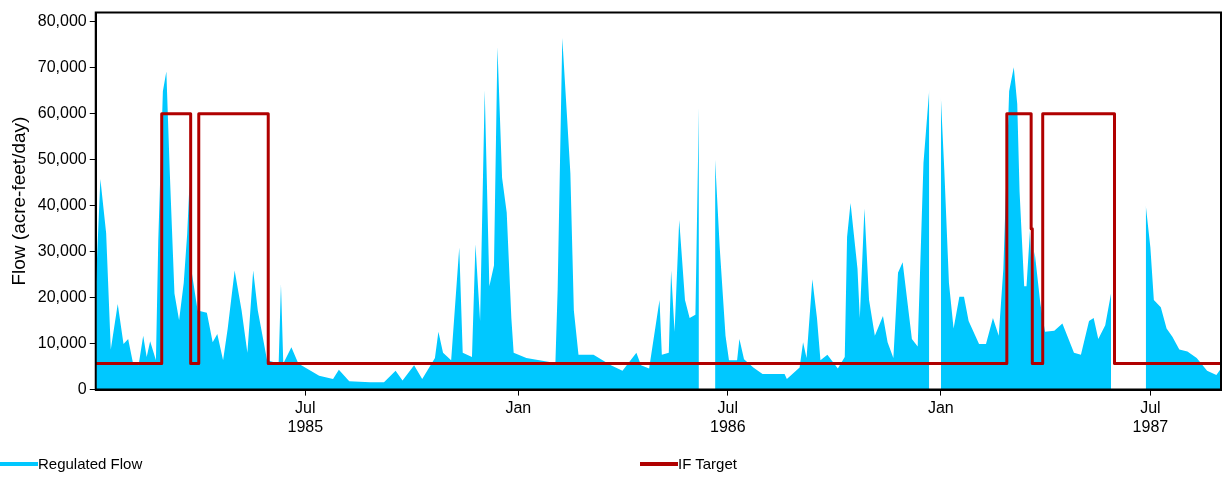  Describe the element at coordinates (18, 201) in the screenshot. I see `y-axis-title: Flow (acre-feet/day)` at that location.